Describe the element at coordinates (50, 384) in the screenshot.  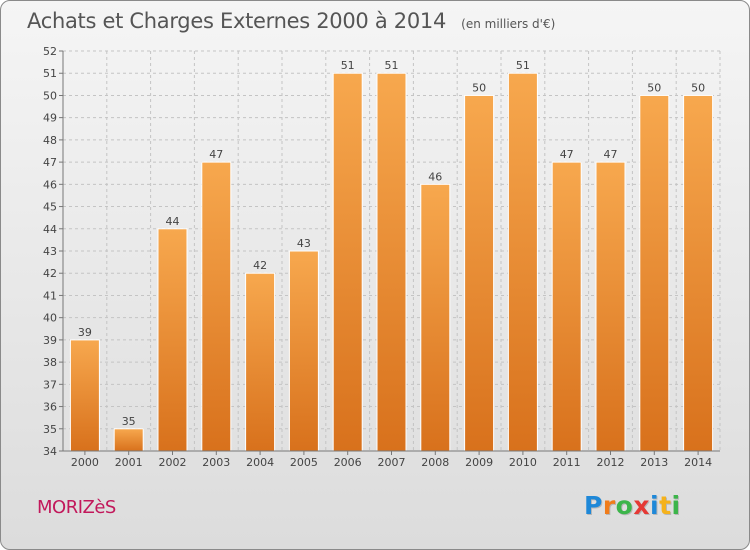
I see `y-tick-label: 37` at that location.